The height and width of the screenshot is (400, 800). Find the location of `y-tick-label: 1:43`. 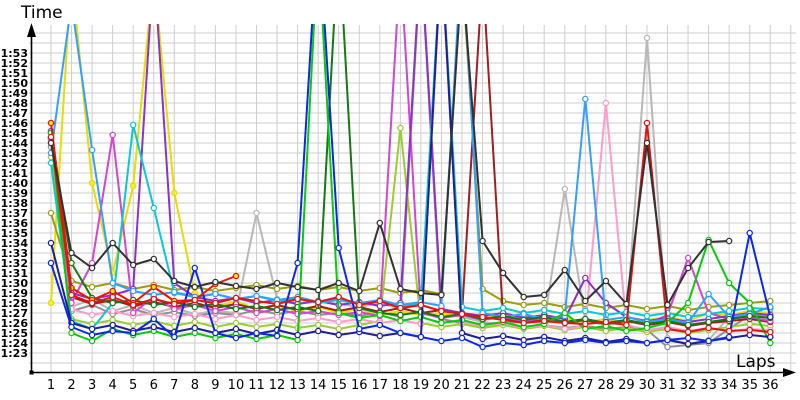

y-tick-label: 1:43 is located at coordinates (14, 153).